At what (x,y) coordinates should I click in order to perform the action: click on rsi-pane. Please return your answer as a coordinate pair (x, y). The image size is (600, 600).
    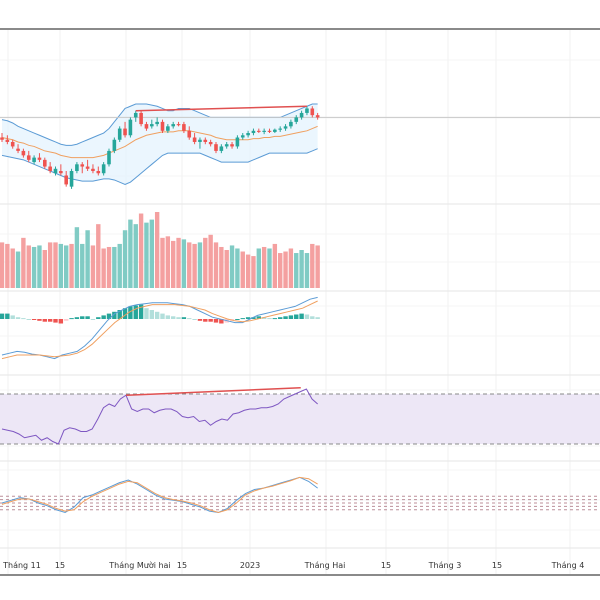
    Looking at the image, I should click on (300, 416).